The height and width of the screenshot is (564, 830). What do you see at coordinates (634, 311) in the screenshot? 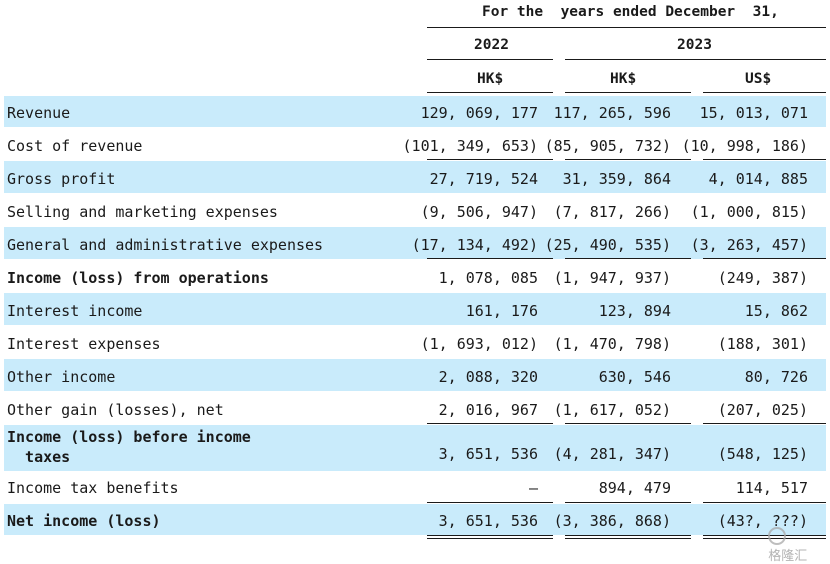
I see `value-2023-hkd: 123, 894` at bounding box center [634, 311].